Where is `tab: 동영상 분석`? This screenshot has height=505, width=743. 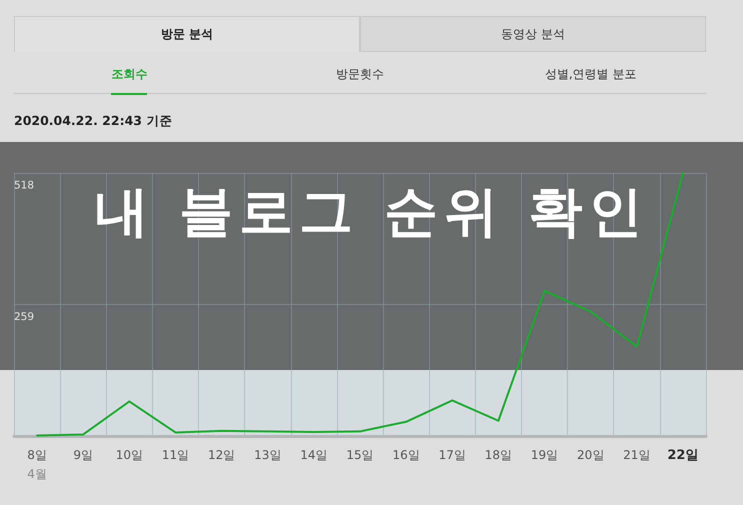
tab: 동영상 분석 is located at coordinates (533, 34).